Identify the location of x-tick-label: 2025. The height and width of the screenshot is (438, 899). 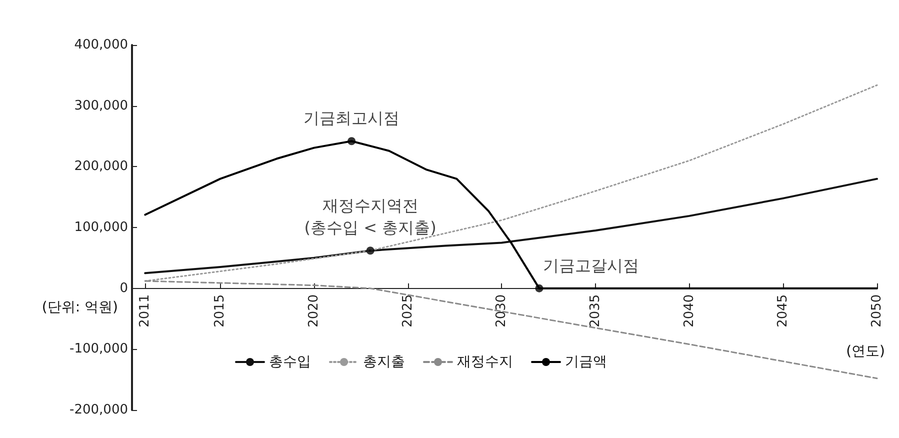
(408, 311).